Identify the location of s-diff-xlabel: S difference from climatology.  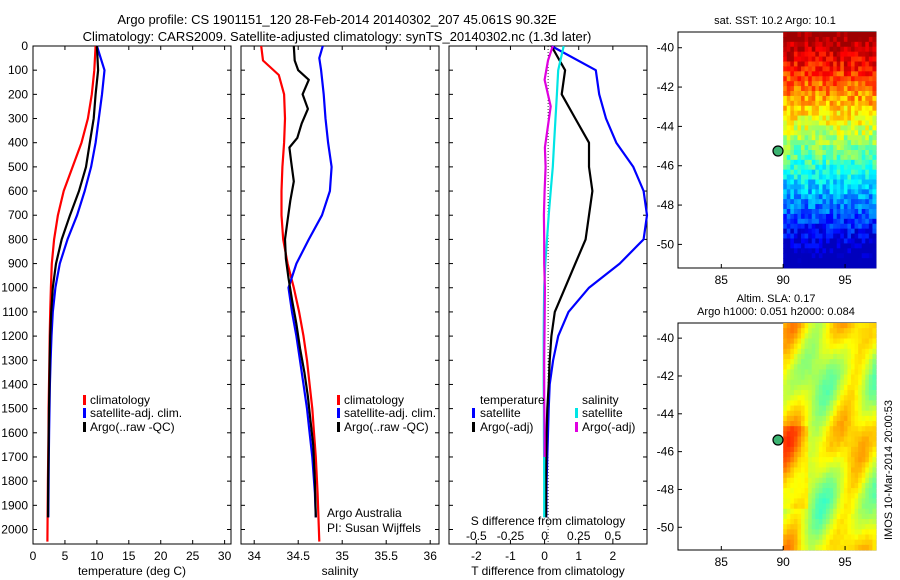
(548, 521).